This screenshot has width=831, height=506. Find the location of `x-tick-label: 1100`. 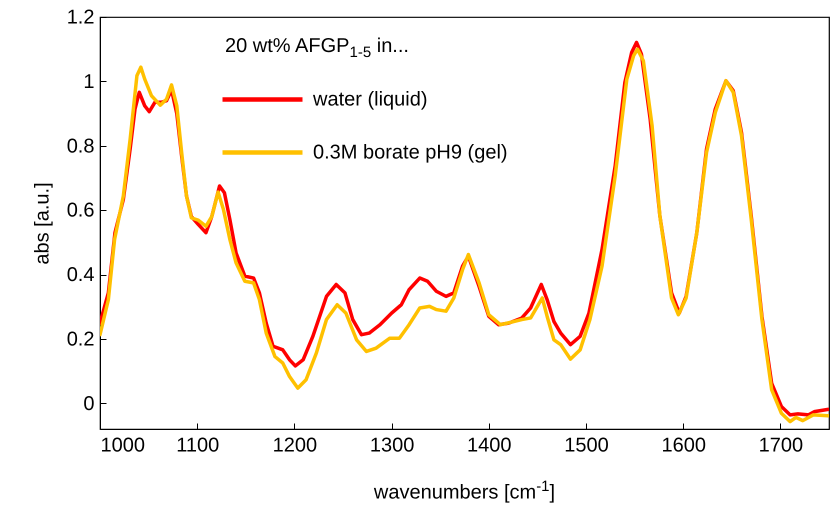

x-tick-label: 1100 is located at coordinates (198, 445).